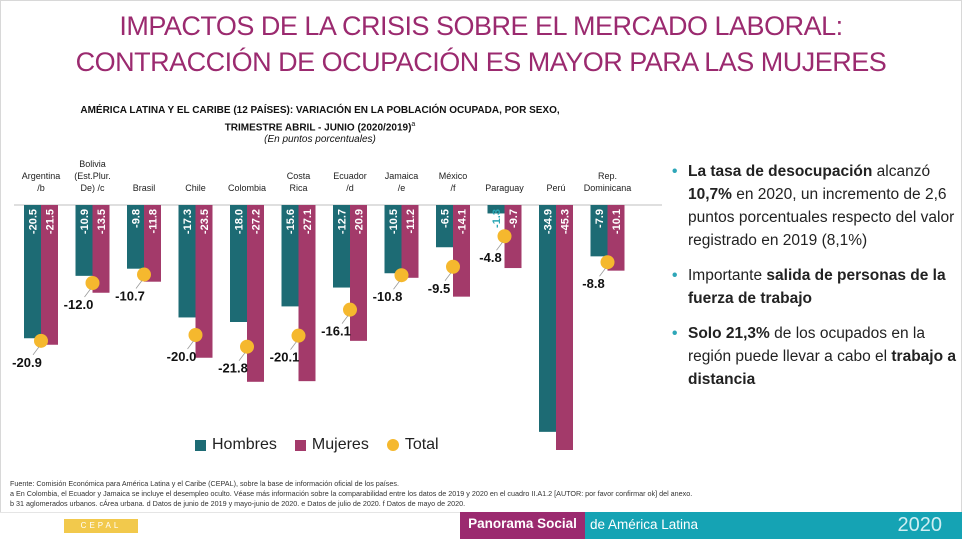  I want to click on total-value-label: -16.1, so click(336, 331).